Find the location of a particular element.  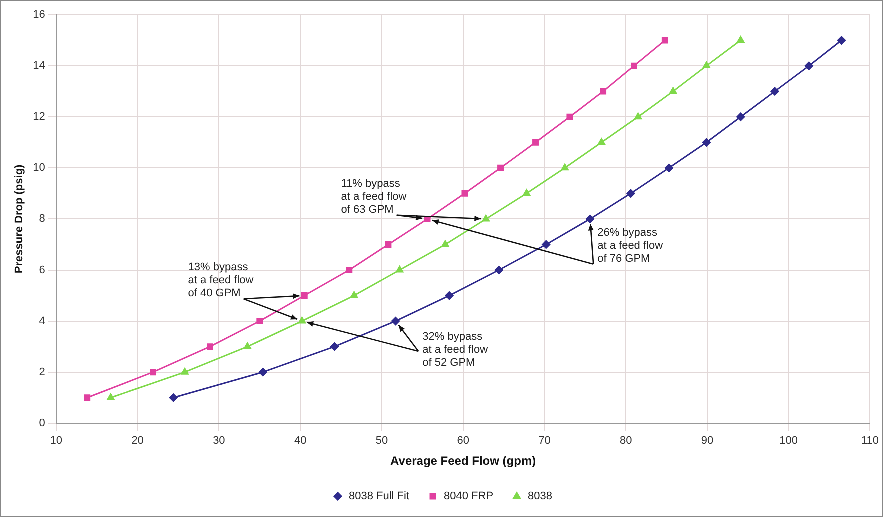

y-tick-label: 14 is located at coordinates (39, 66).